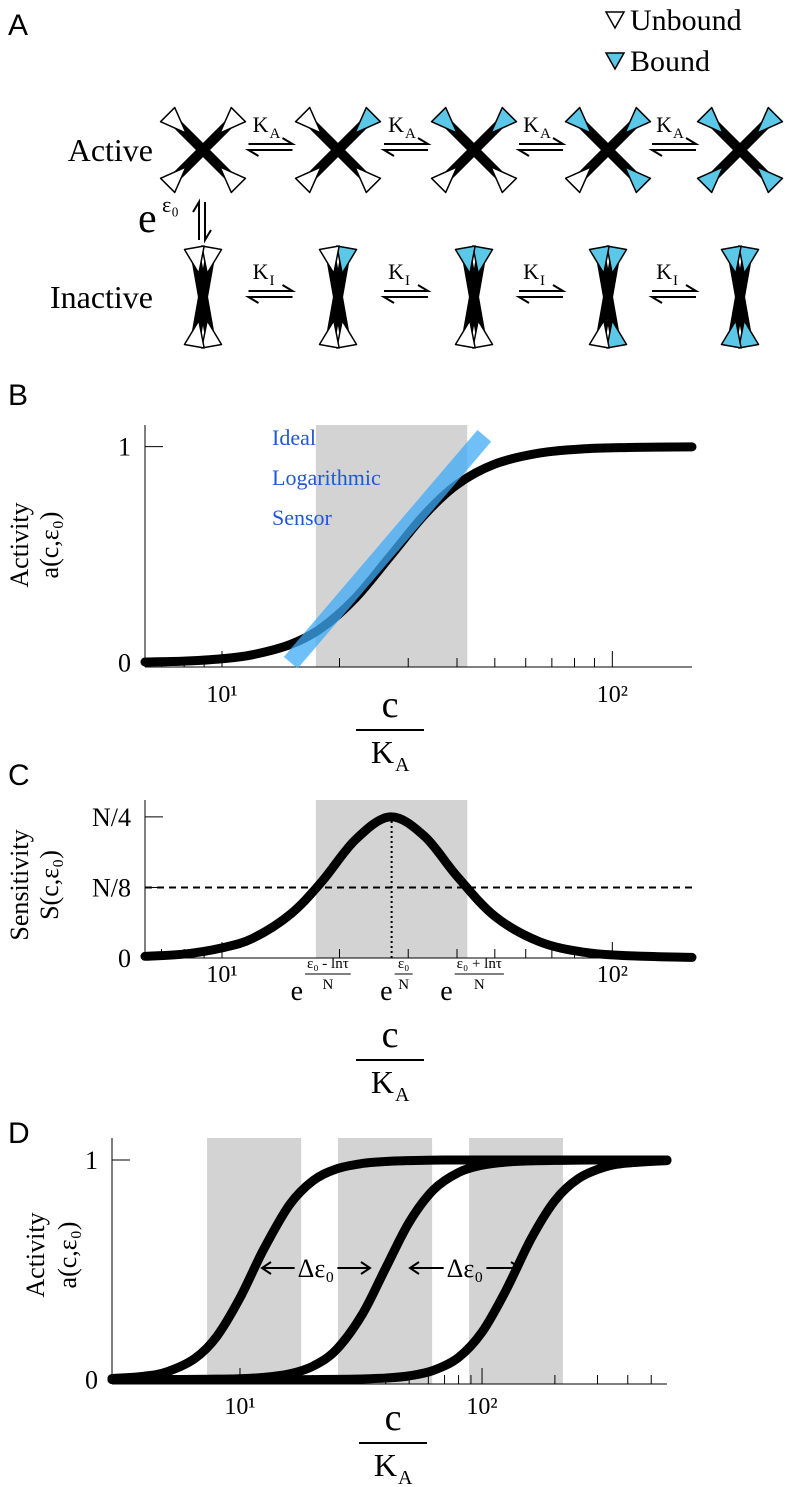 The width and height of the screenshot is (789, 1487). Describe the element at coordinates (101, 297) in the screenshot. I see `row-label: Inactive` at that location.